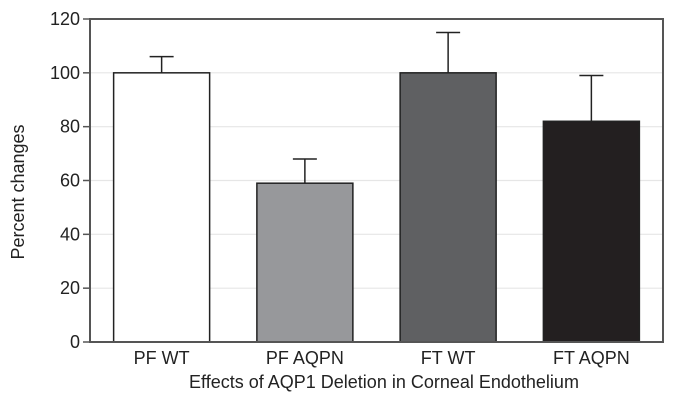  I want to click on x-tick-label: FT AQPN, so click(591, 358).